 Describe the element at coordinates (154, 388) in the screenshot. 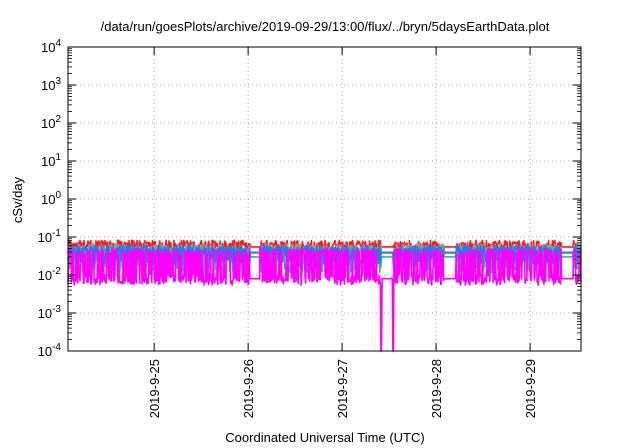

I see `x-tick-label: 2019-9-25` at that location.